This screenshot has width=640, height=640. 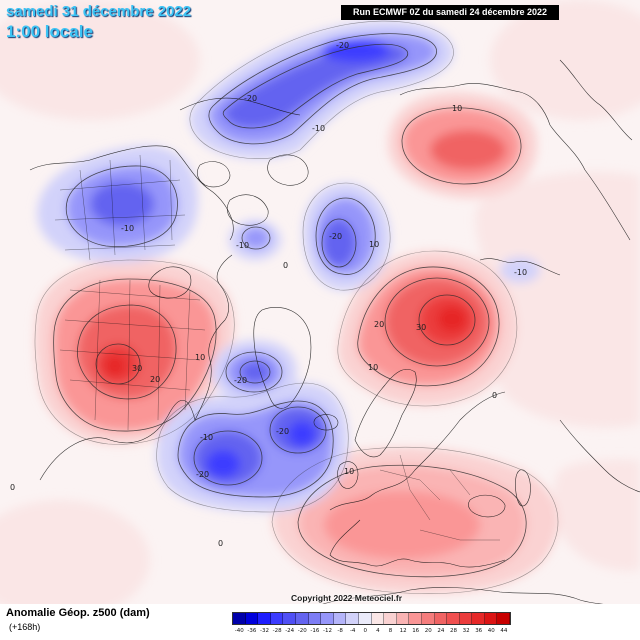 I want to click on colorbar-tick-label: 8, so click(x=390, y=631).